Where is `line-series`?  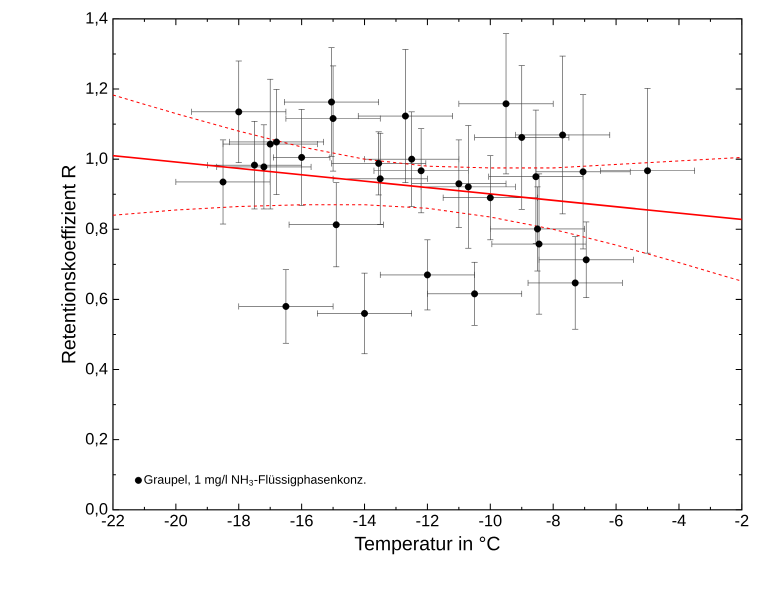 line-series is located at coordinates (427, 243).